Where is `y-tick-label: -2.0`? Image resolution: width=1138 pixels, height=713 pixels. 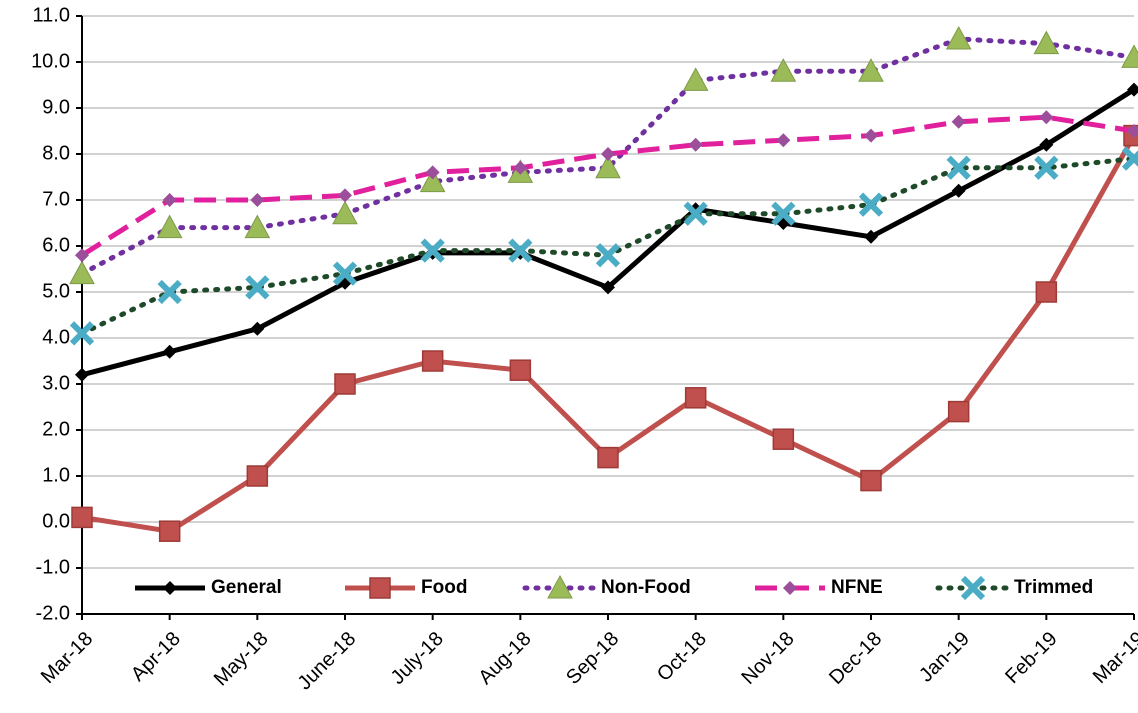
y-tick-label: -2.0 is located at coordinates (53, 613).